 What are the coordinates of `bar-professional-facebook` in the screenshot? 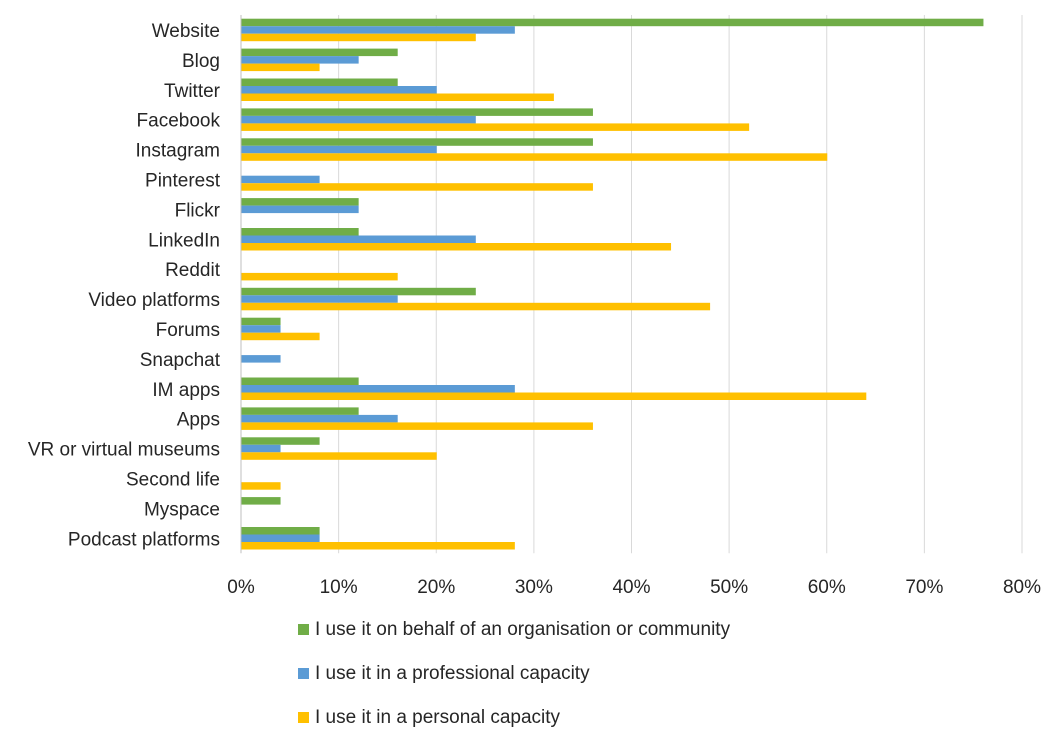 It's located at (358, 119).